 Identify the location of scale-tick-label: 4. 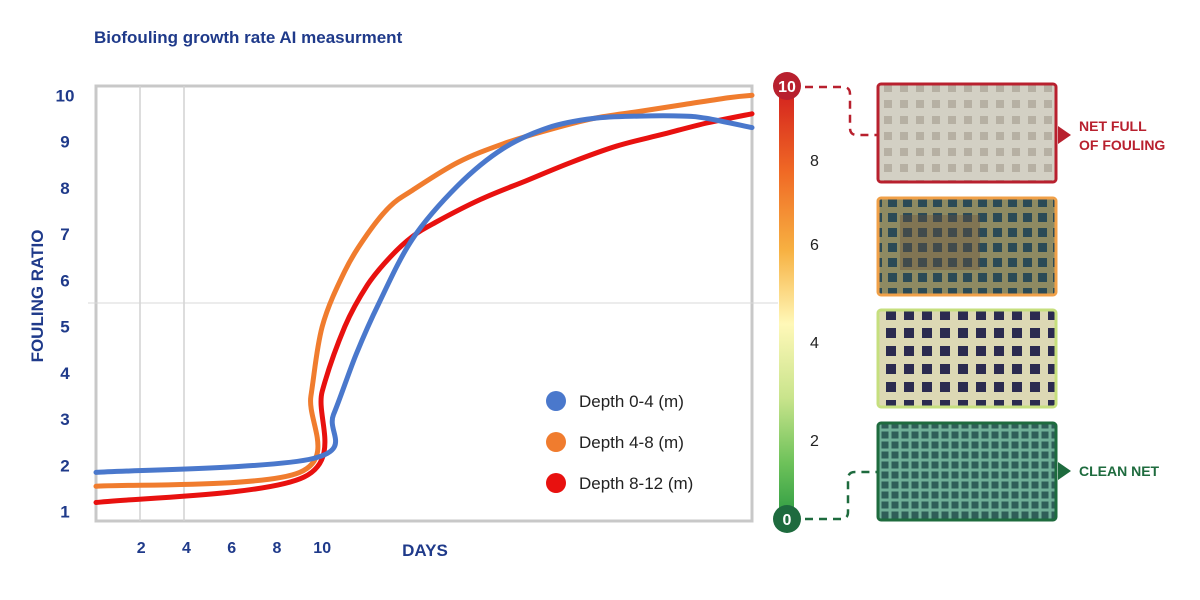
(814, 343).